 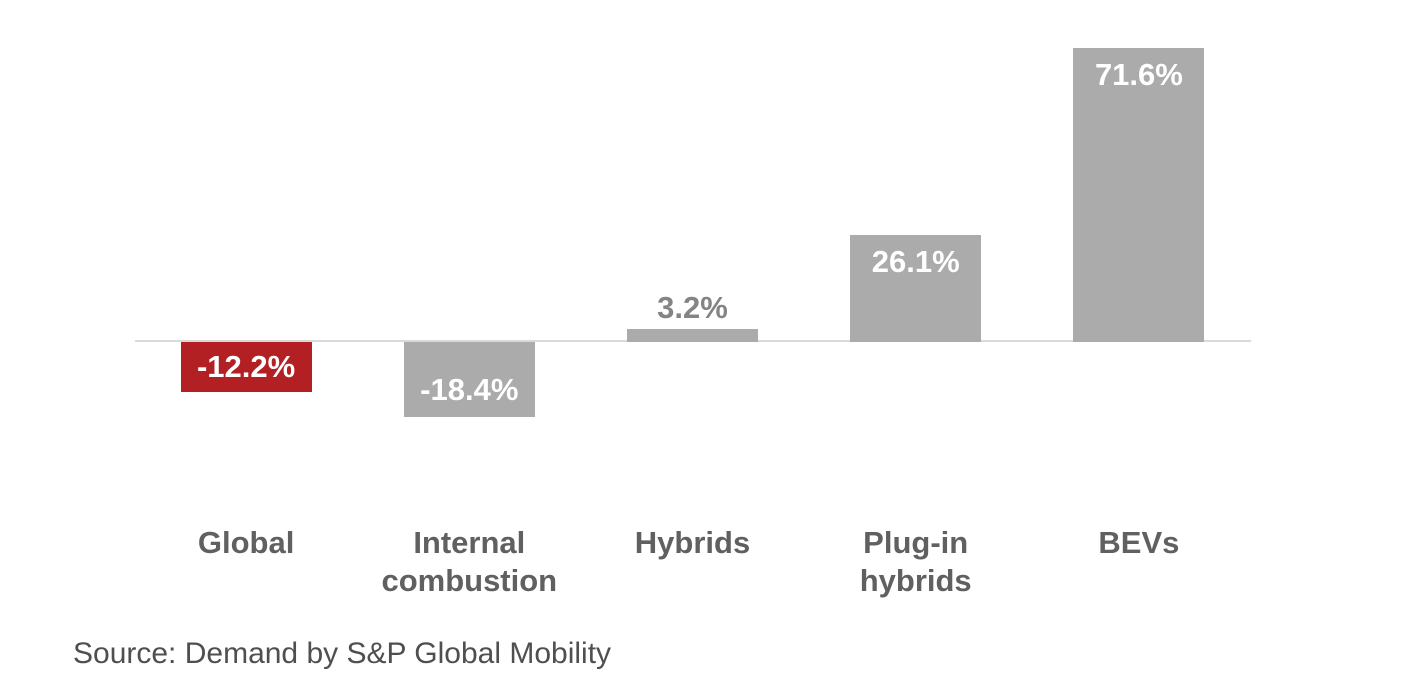 I want to click on bar-value-label-global: -12.2%, so click(x=246, y=366).